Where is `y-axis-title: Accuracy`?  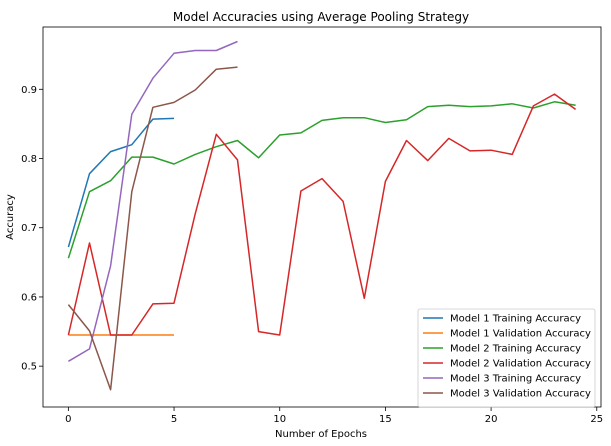 y-axis-title: Accuracy is located at coordinates (10, 217).